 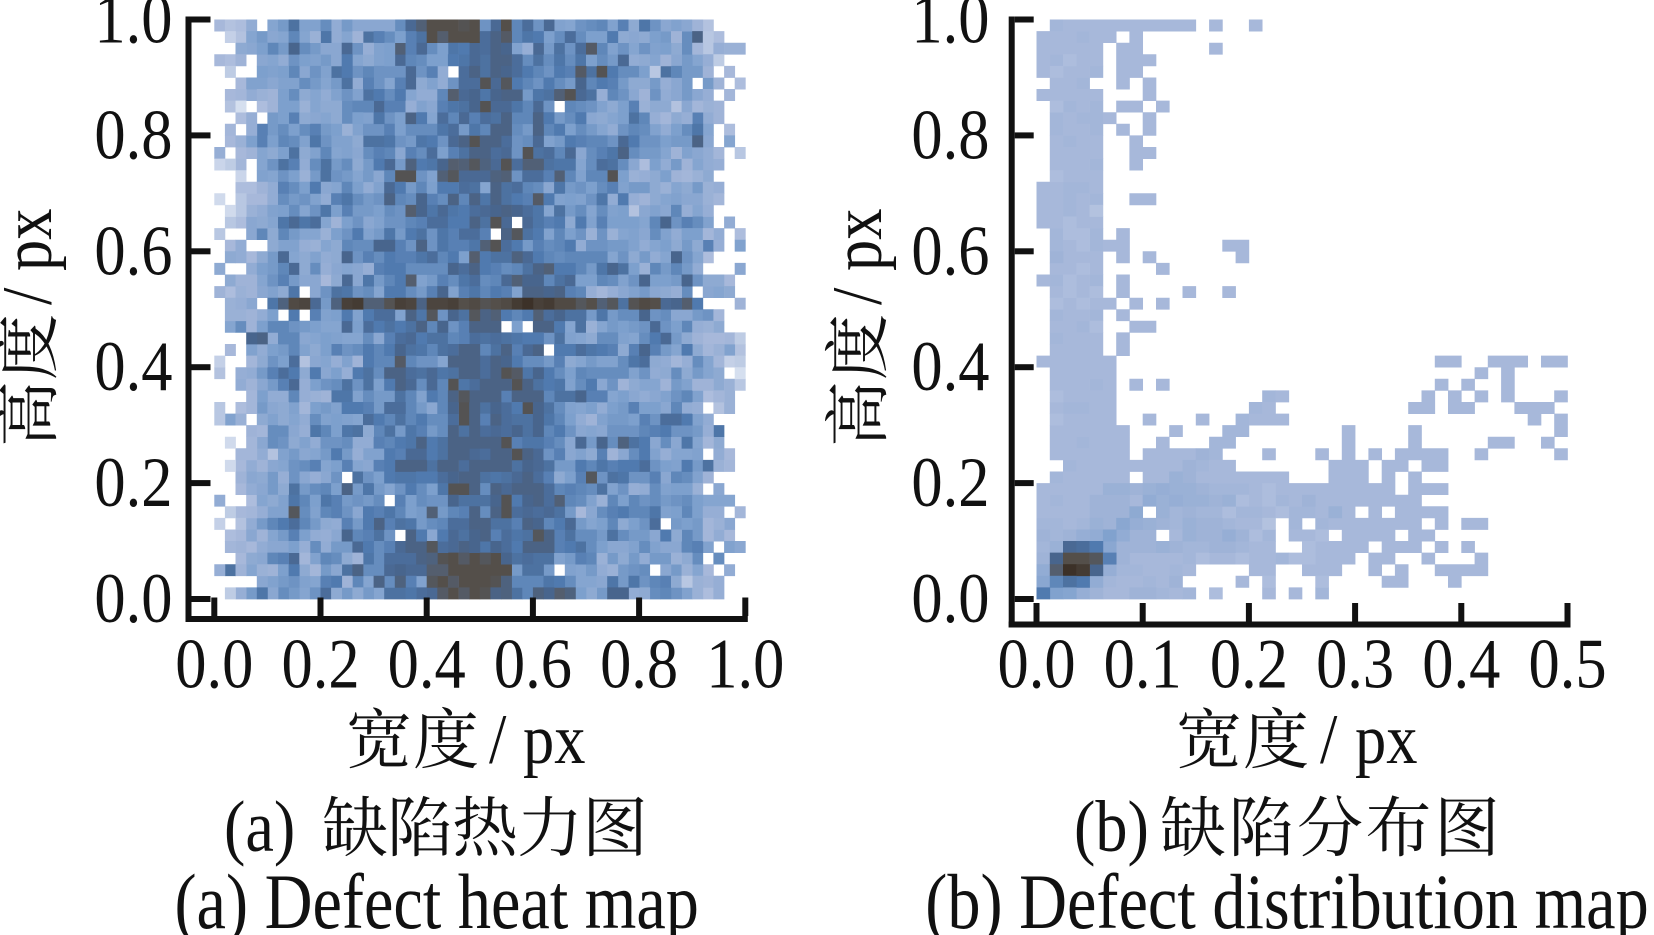 What do you see at coordinates (1355, 664) in the screenshot?
I see `svg-text: 0.3` at bounding box center [1355, 664].